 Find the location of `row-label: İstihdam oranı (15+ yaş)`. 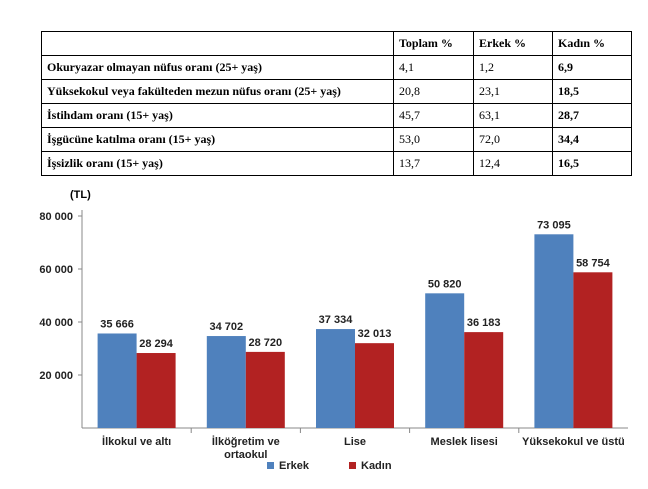

row-label: İstihdam oranı (15+ yaş) is located at coordinates (217, 115).